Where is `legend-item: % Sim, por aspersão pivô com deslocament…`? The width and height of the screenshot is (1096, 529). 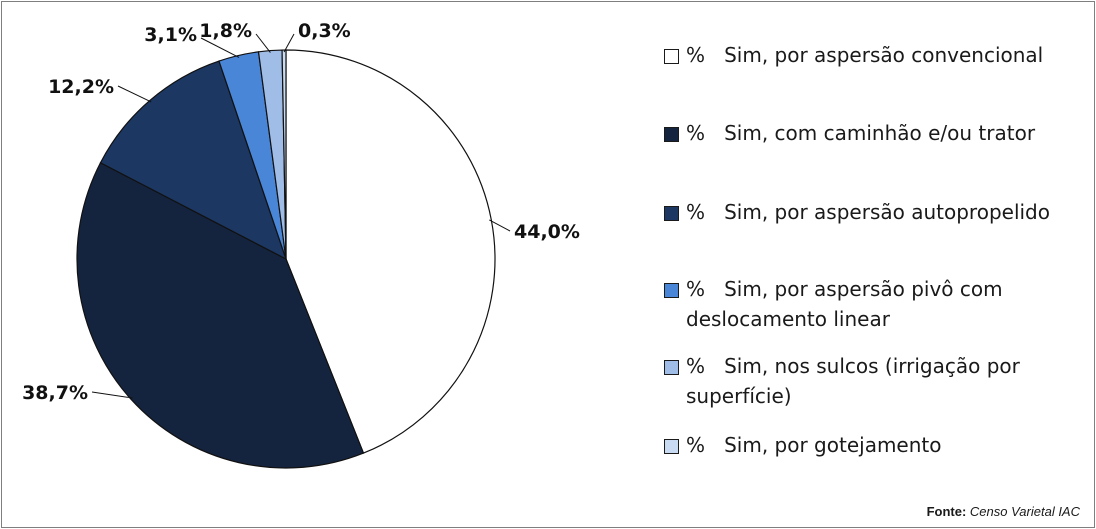 legend-item: % Sim, por aspersão pivô com deslocament… is located at coordinates (865, 304).